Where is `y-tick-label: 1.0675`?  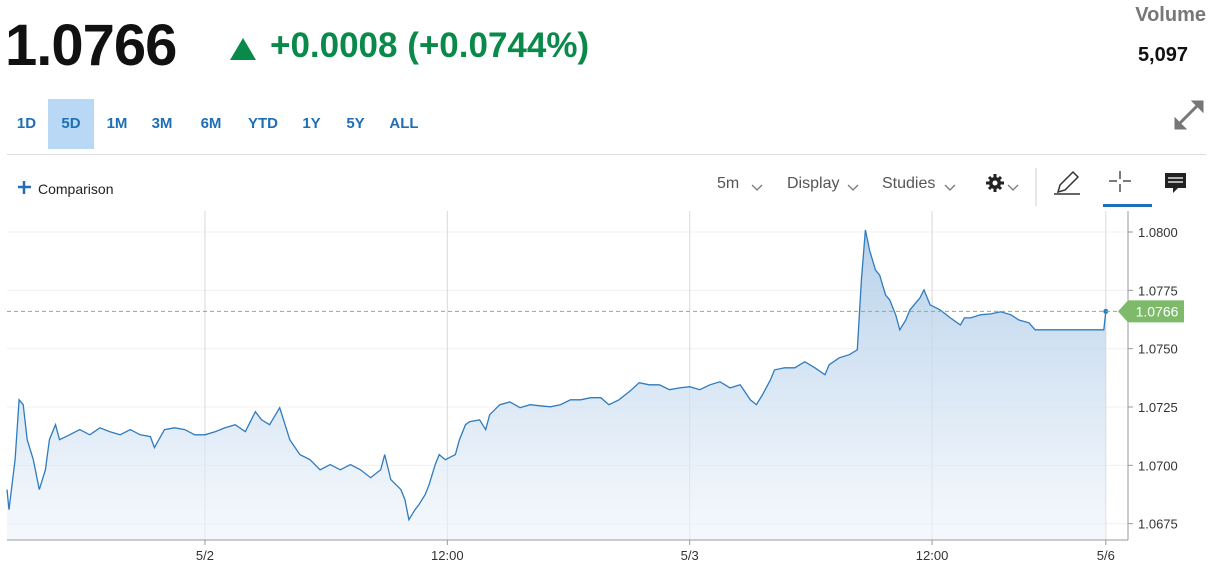
y-tick-label: 1.0675 is located at coordinates (1158, 524).